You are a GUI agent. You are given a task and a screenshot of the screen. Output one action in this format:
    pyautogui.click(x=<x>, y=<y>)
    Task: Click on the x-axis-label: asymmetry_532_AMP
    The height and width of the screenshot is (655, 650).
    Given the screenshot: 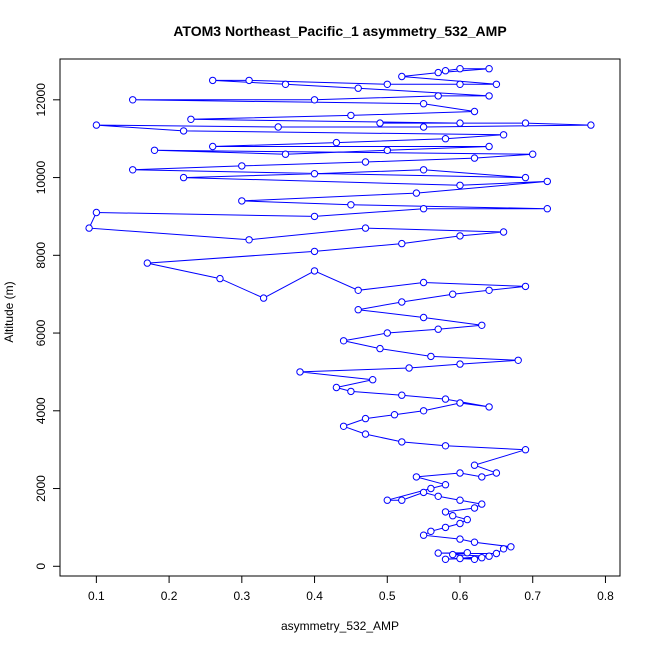 What is the action you would take?
    pyautogui.click(x=340, y=626)
    